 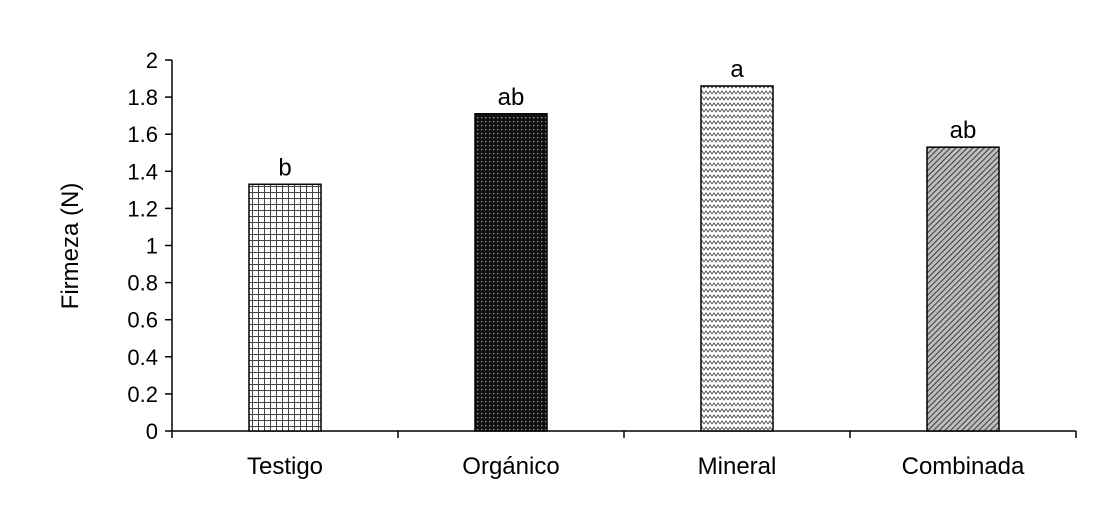 I want to click on y-tick-label: 1.6, so click(x=142, y=134).